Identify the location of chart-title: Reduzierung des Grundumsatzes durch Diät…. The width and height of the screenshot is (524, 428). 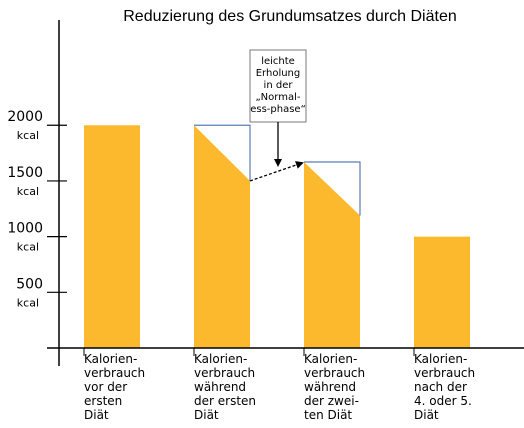
(290, 16).